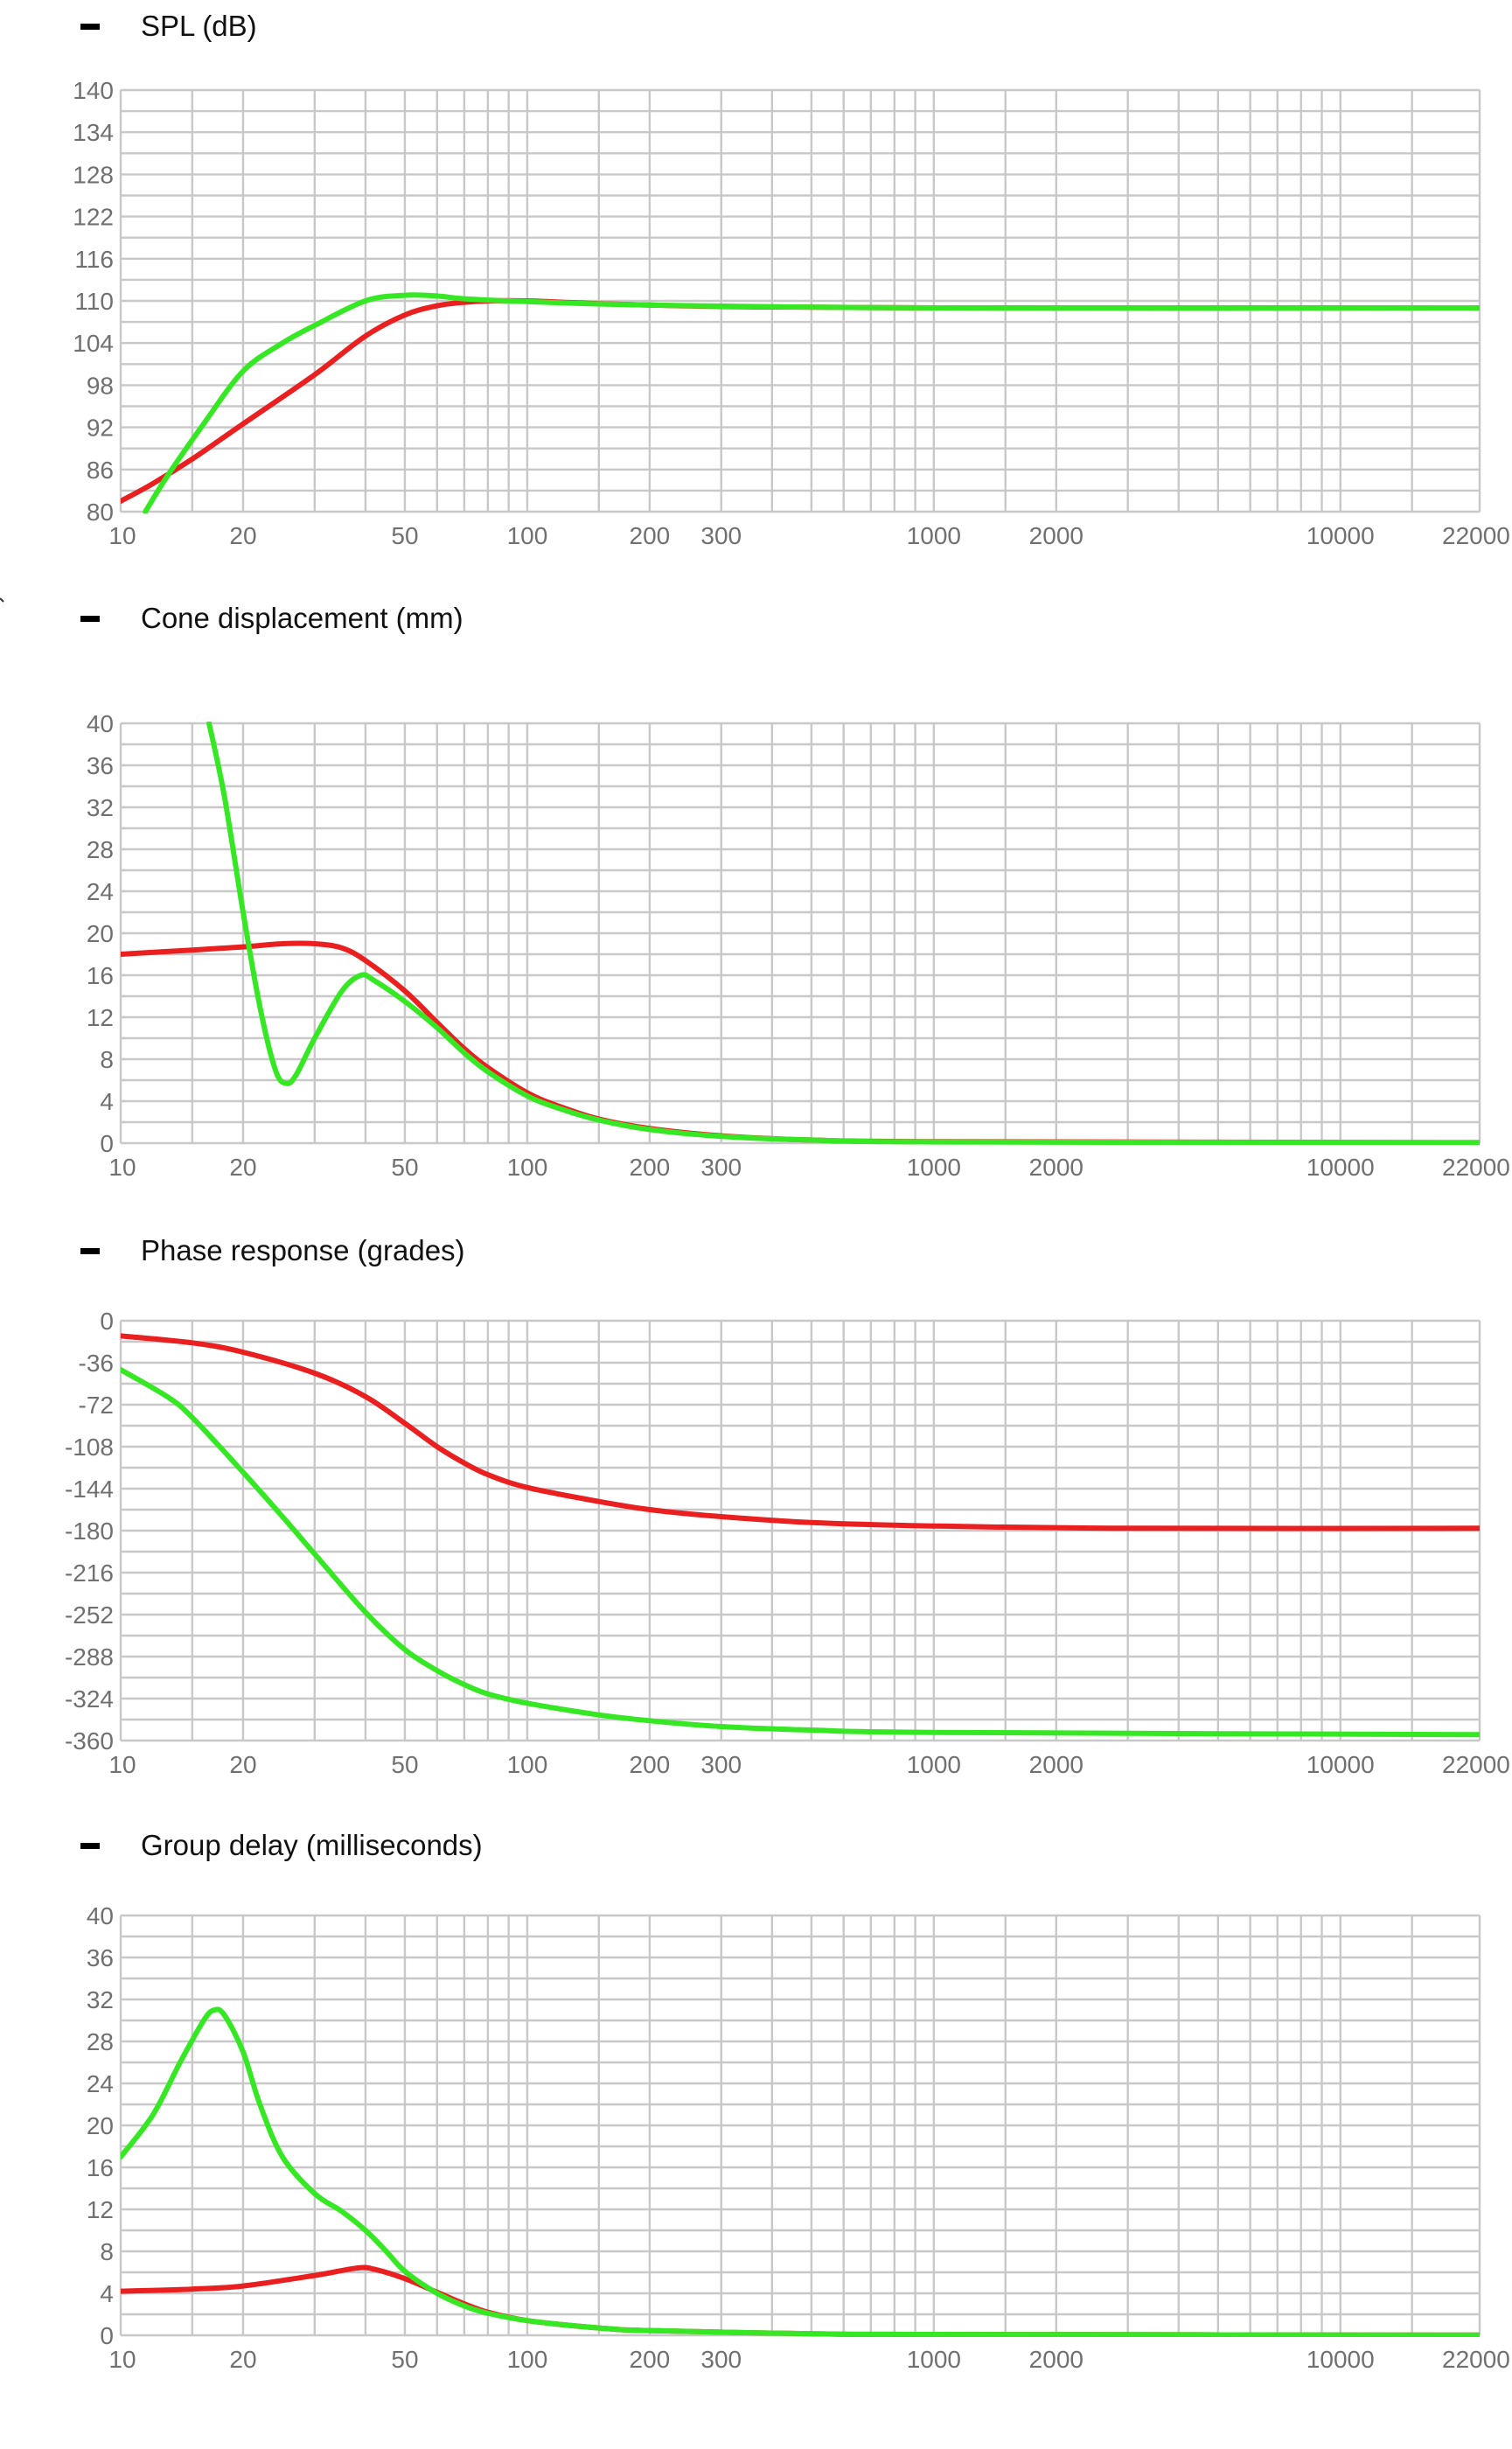  I want to click on y-tick-label: -288, so click(90, 1657).